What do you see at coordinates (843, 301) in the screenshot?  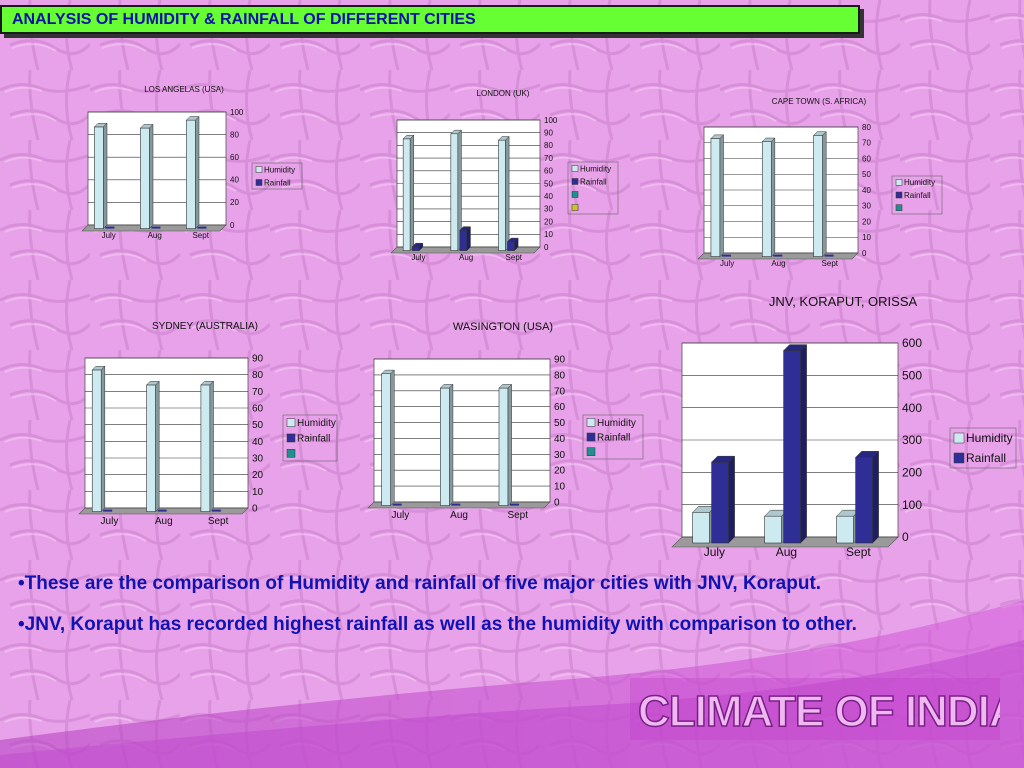 I see `chart-title: JNV, KORAPUT, ORISSA` at bounding box center [843, 301].